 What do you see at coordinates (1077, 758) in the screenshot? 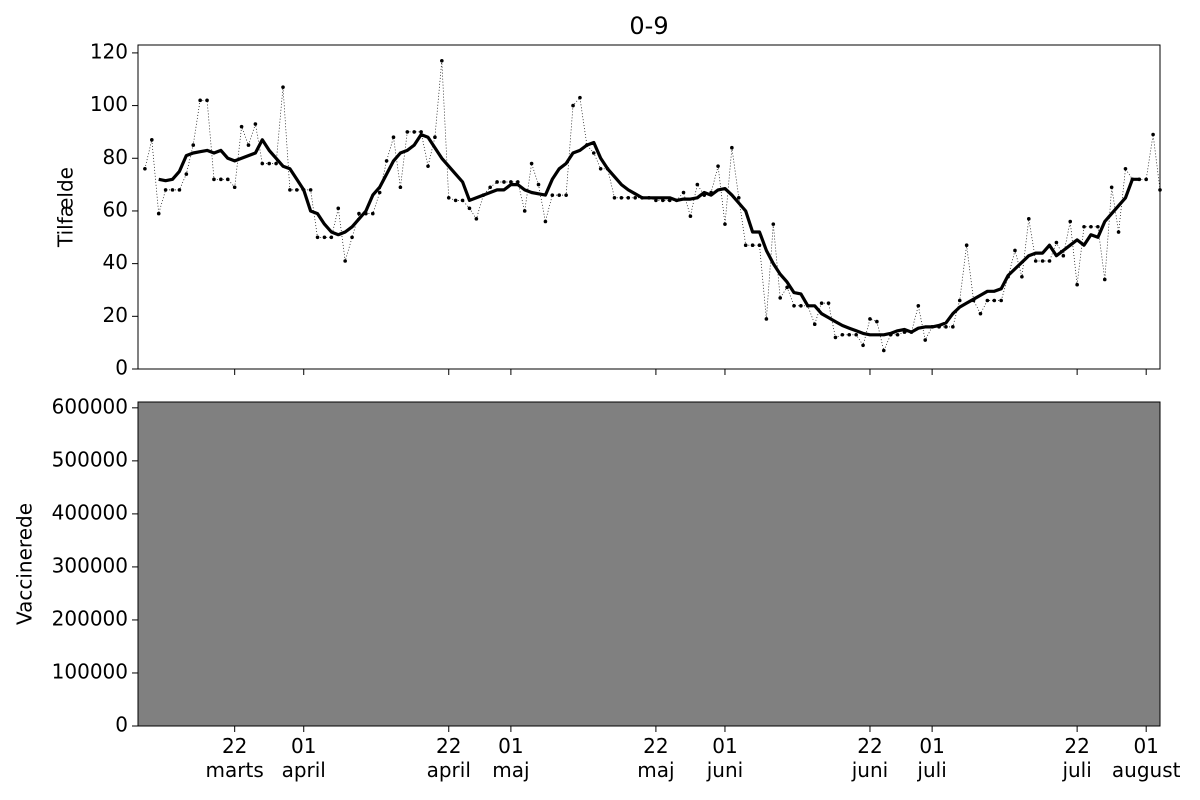
I see `x-tick-label: 22 juli` at bounding box center [1077, 758].